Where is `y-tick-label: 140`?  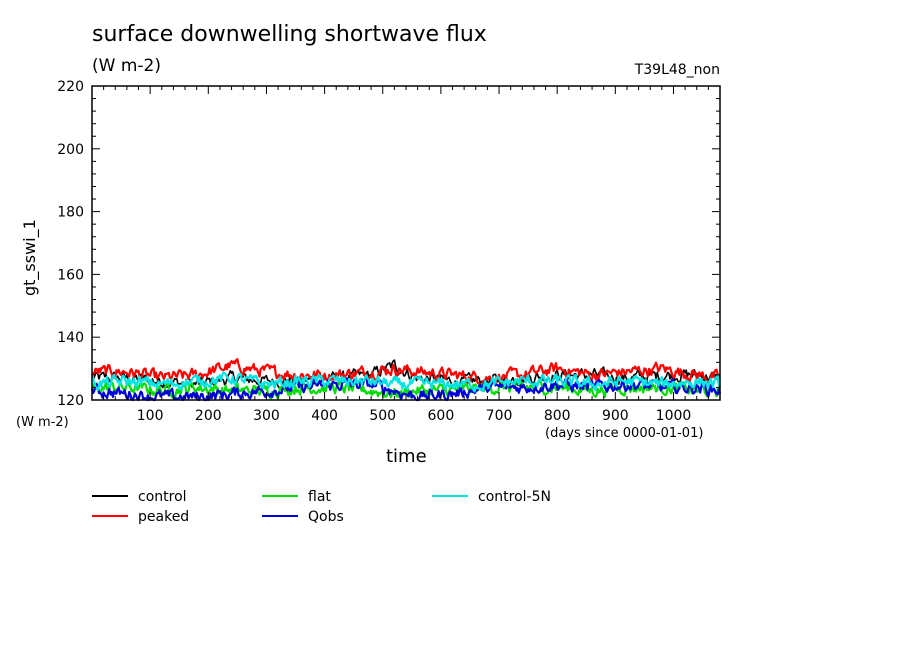
y-tick-label: 140 is located at coordinates (70, 338).